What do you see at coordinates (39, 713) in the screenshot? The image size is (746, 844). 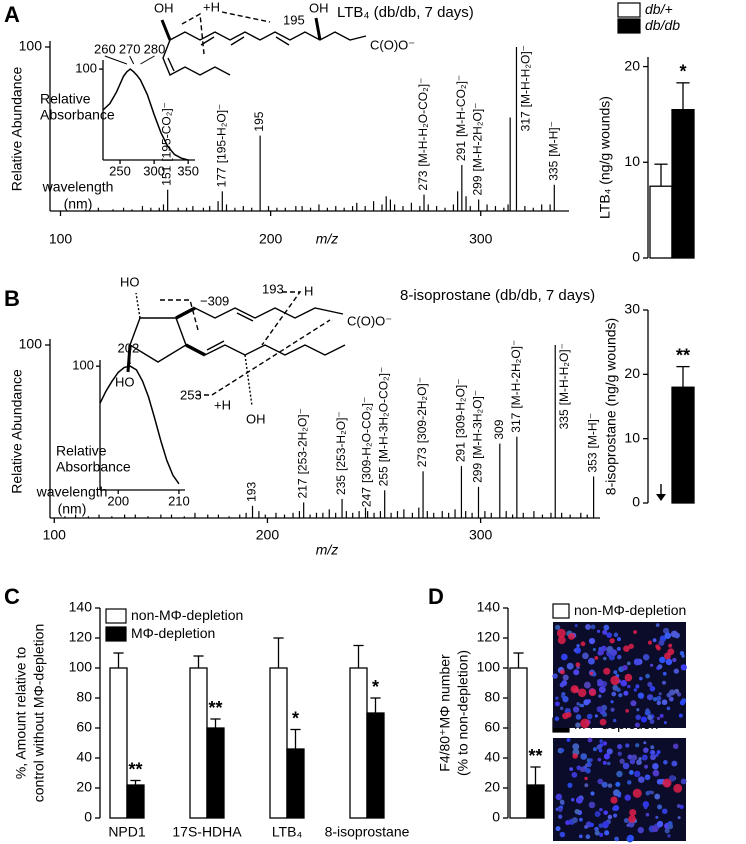 I see `y-axis-label: control without MΦ-depletion` at bounding box center [39, 713].